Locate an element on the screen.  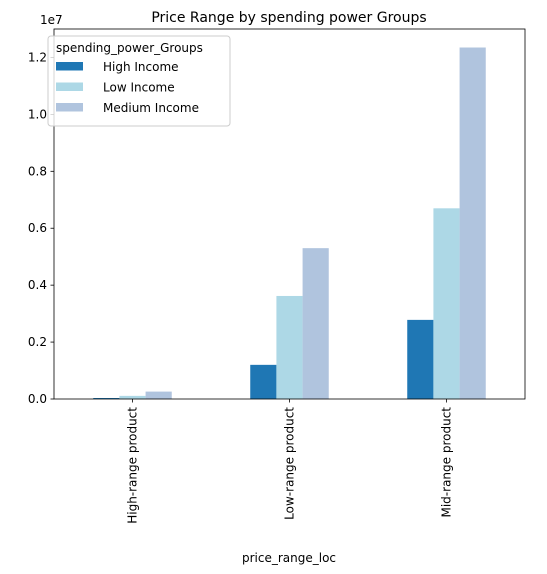
y-tick-label: 0.8 is located at coordinates (37, 171).